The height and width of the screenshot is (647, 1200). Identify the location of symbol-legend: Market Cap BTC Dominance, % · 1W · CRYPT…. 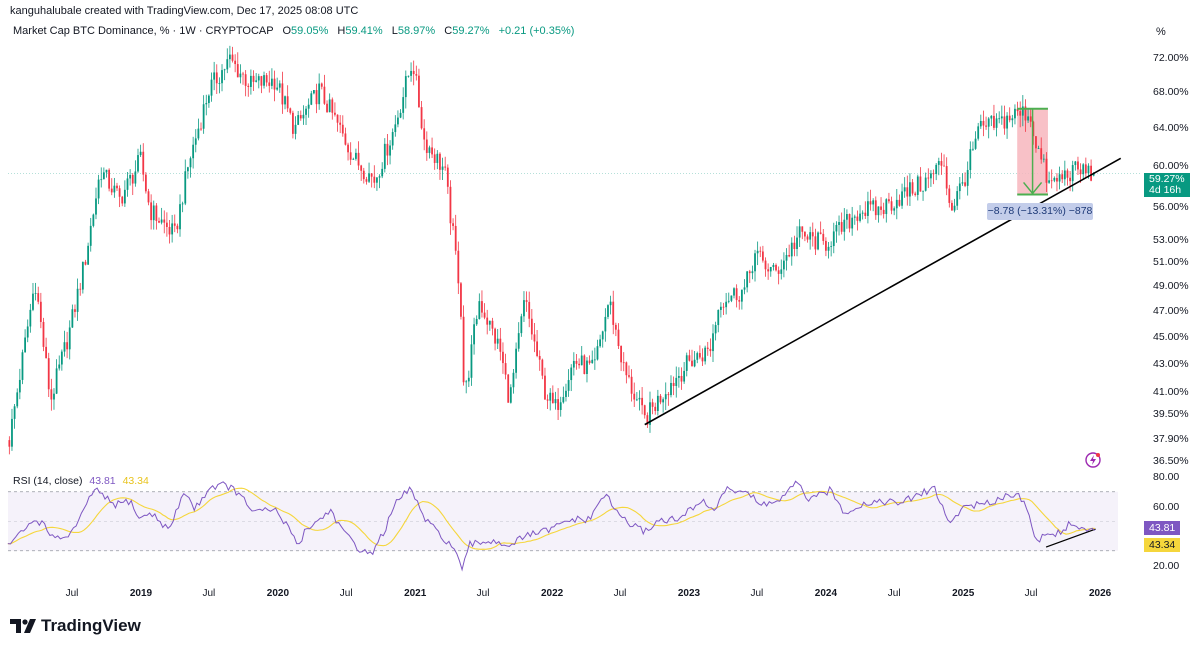
(293, 31).